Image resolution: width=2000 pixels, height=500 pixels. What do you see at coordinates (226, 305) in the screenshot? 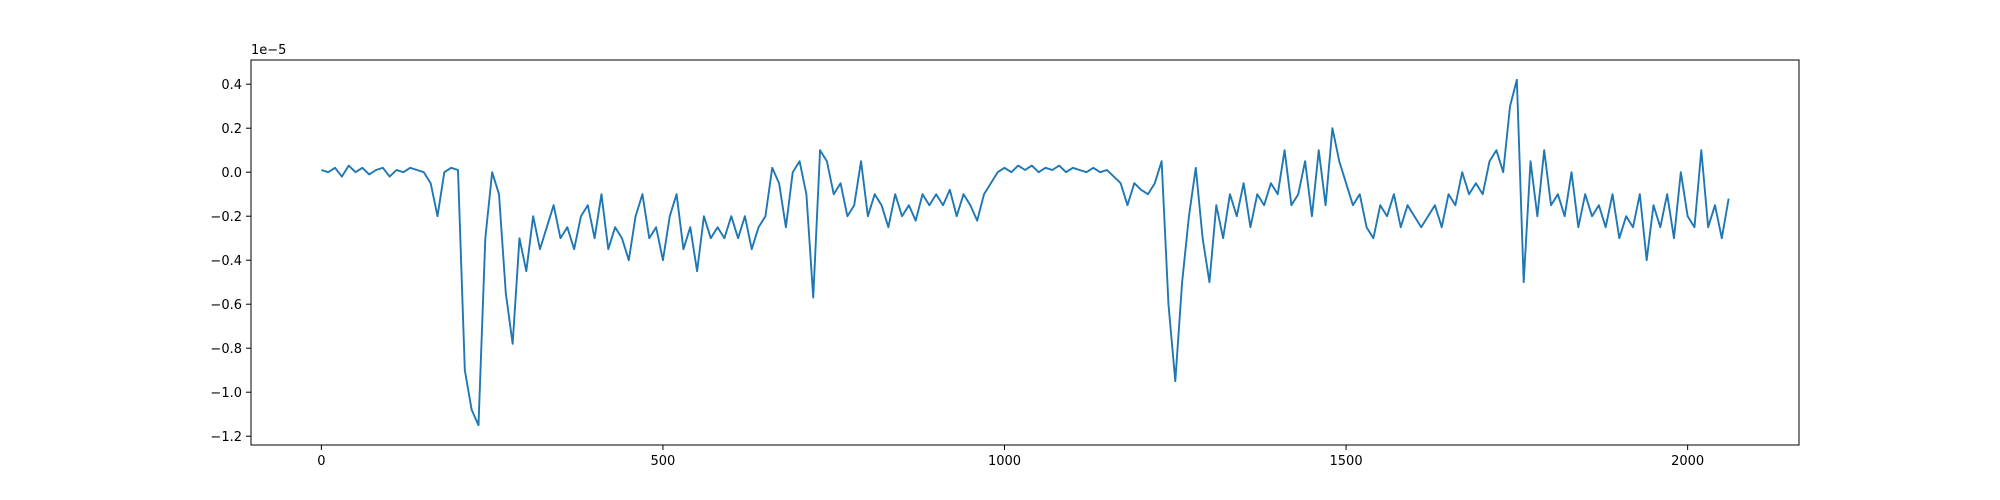
I see `y-tick-label: −0.6` at bounding box center [226, 305].